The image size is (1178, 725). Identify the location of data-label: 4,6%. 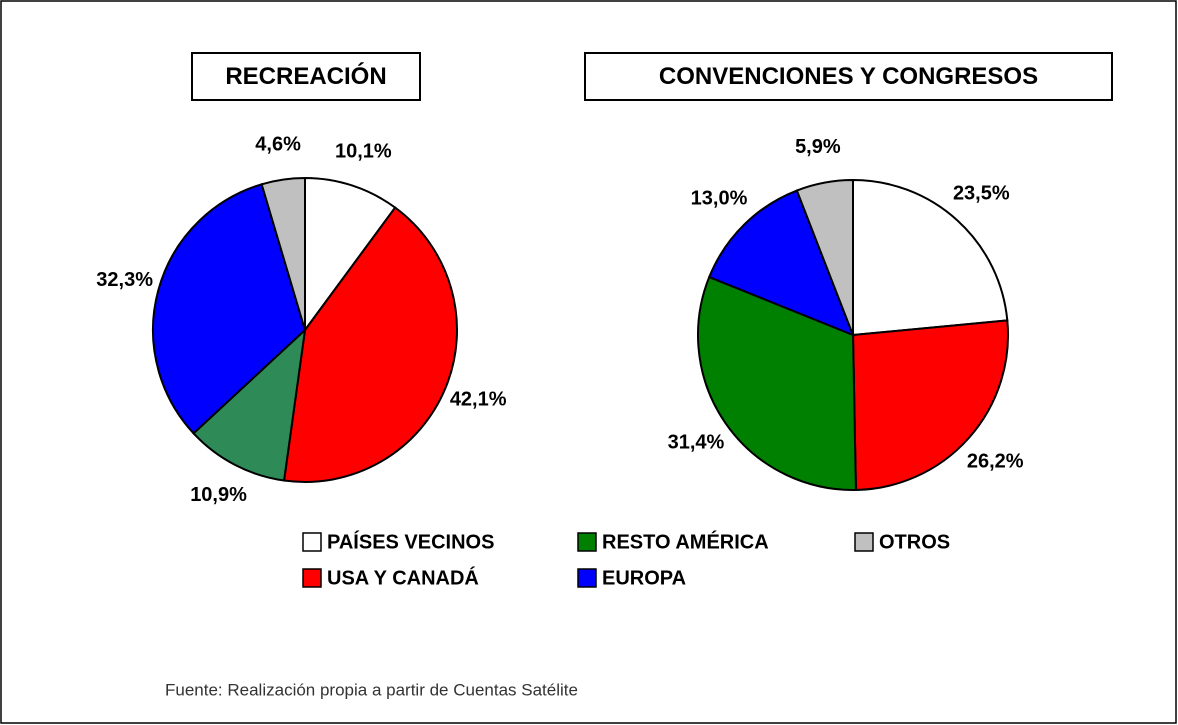
(278, 144).